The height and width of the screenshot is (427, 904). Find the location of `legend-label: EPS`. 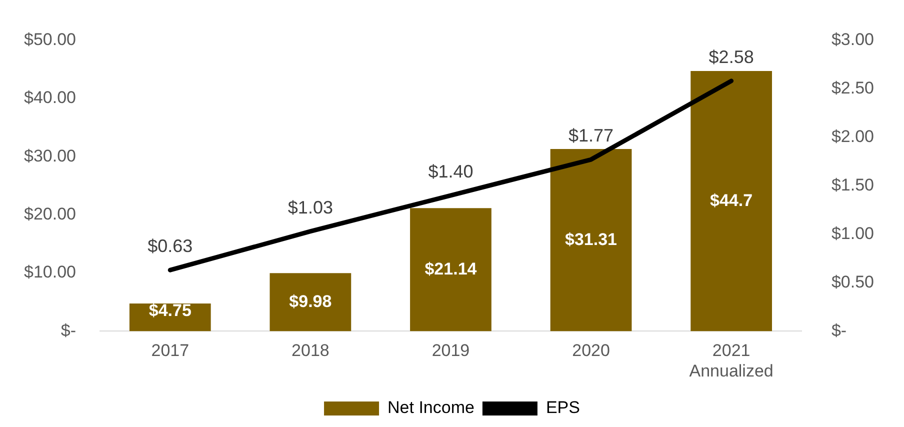

legend-label: EPS is located at coordinates (563, 408).